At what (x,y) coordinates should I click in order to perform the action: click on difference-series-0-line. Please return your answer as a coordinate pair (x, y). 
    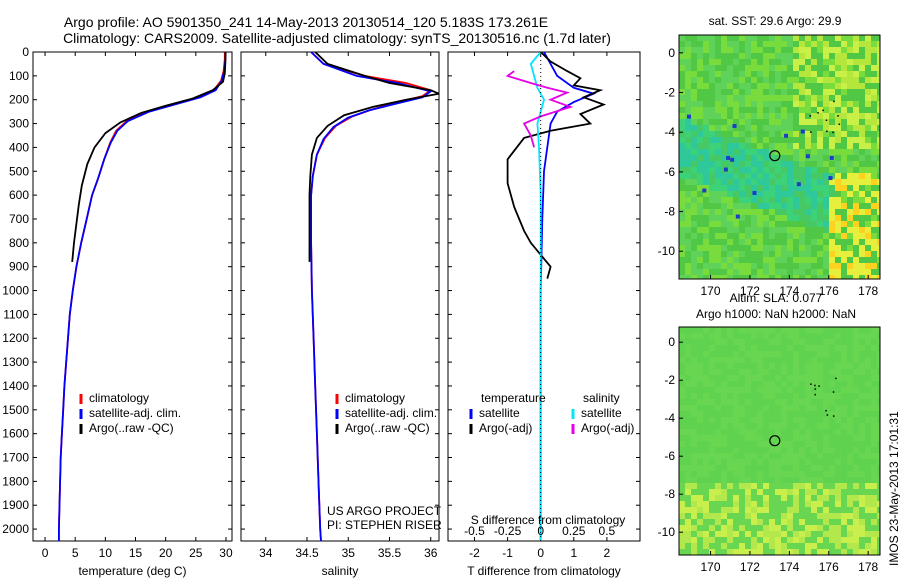
    Looking at the image, I should click on (568, 296).